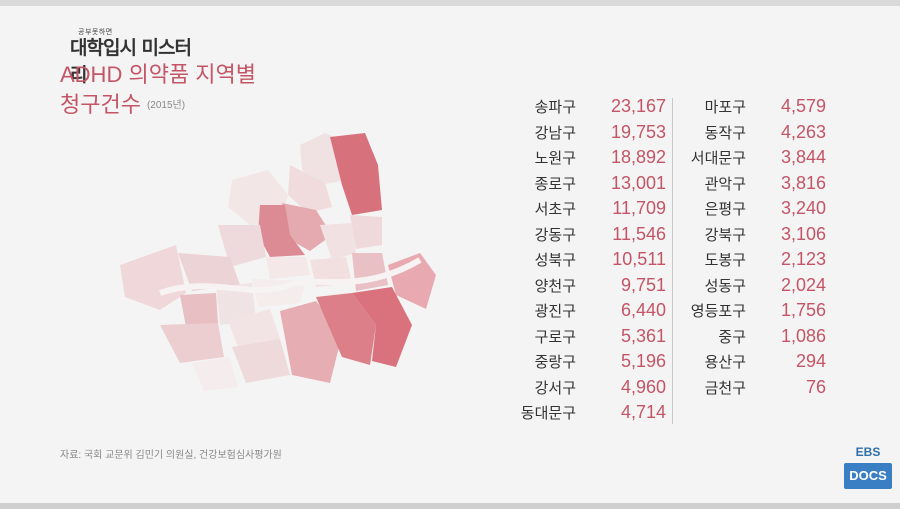 This screenshot has height=509, width=900. What do you see at coordinates (725, 261) in the screenshot?
I see `district-name: 도봉구` at bounding box center [725, 261].